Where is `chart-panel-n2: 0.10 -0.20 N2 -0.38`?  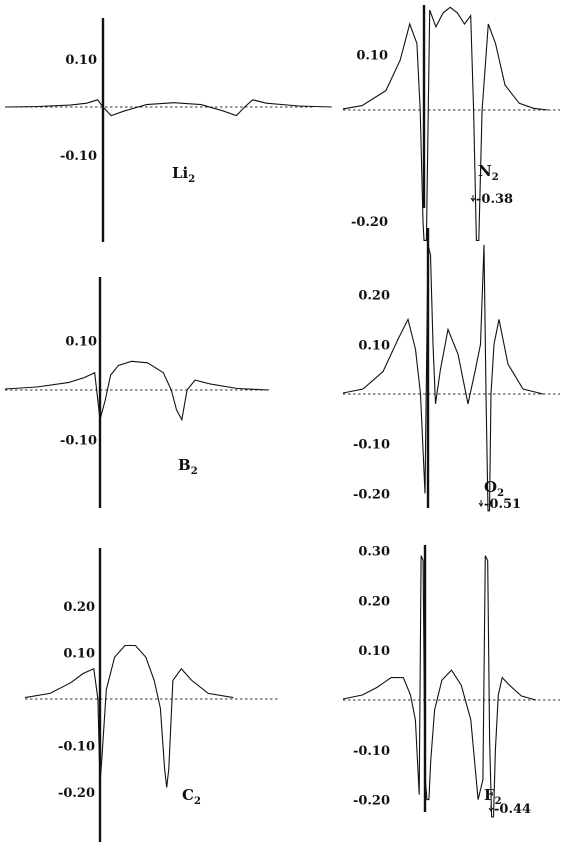 chart-panel-n2: 0.10 -0.20 N2 -0.38 is located at coordinates (451, 123).